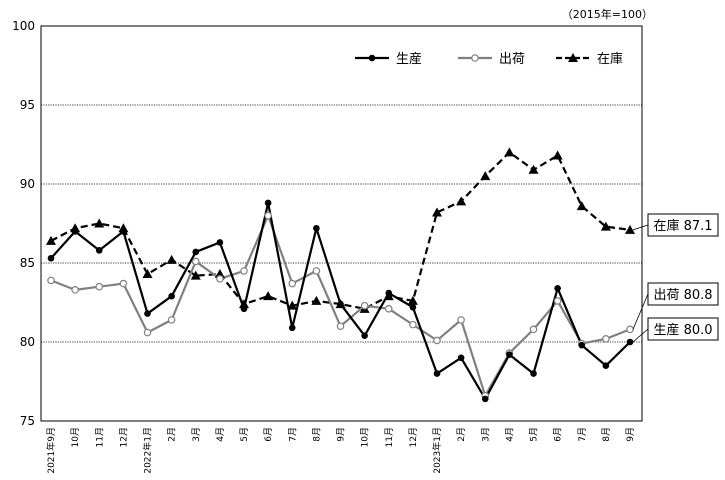  What do you see at coordinates (27, 342) in the screenshot?
I see `y-tick-label: 80` at bounding box center [27, 342].